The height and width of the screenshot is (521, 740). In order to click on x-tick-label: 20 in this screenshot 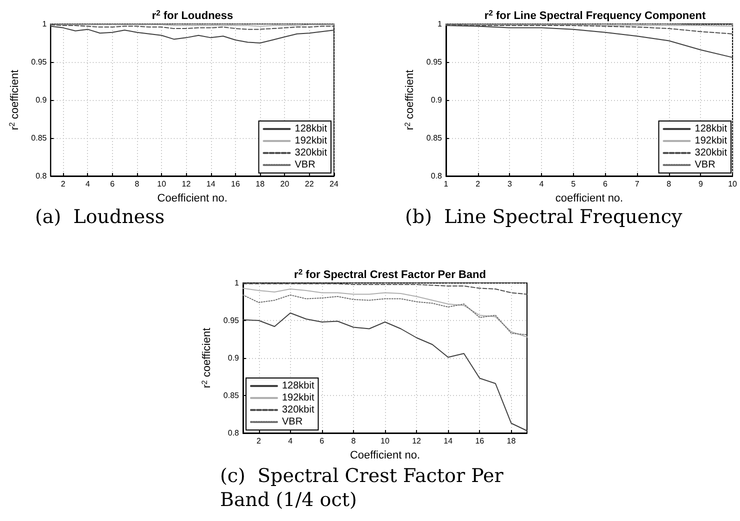, I will do `click(285, 184)`.